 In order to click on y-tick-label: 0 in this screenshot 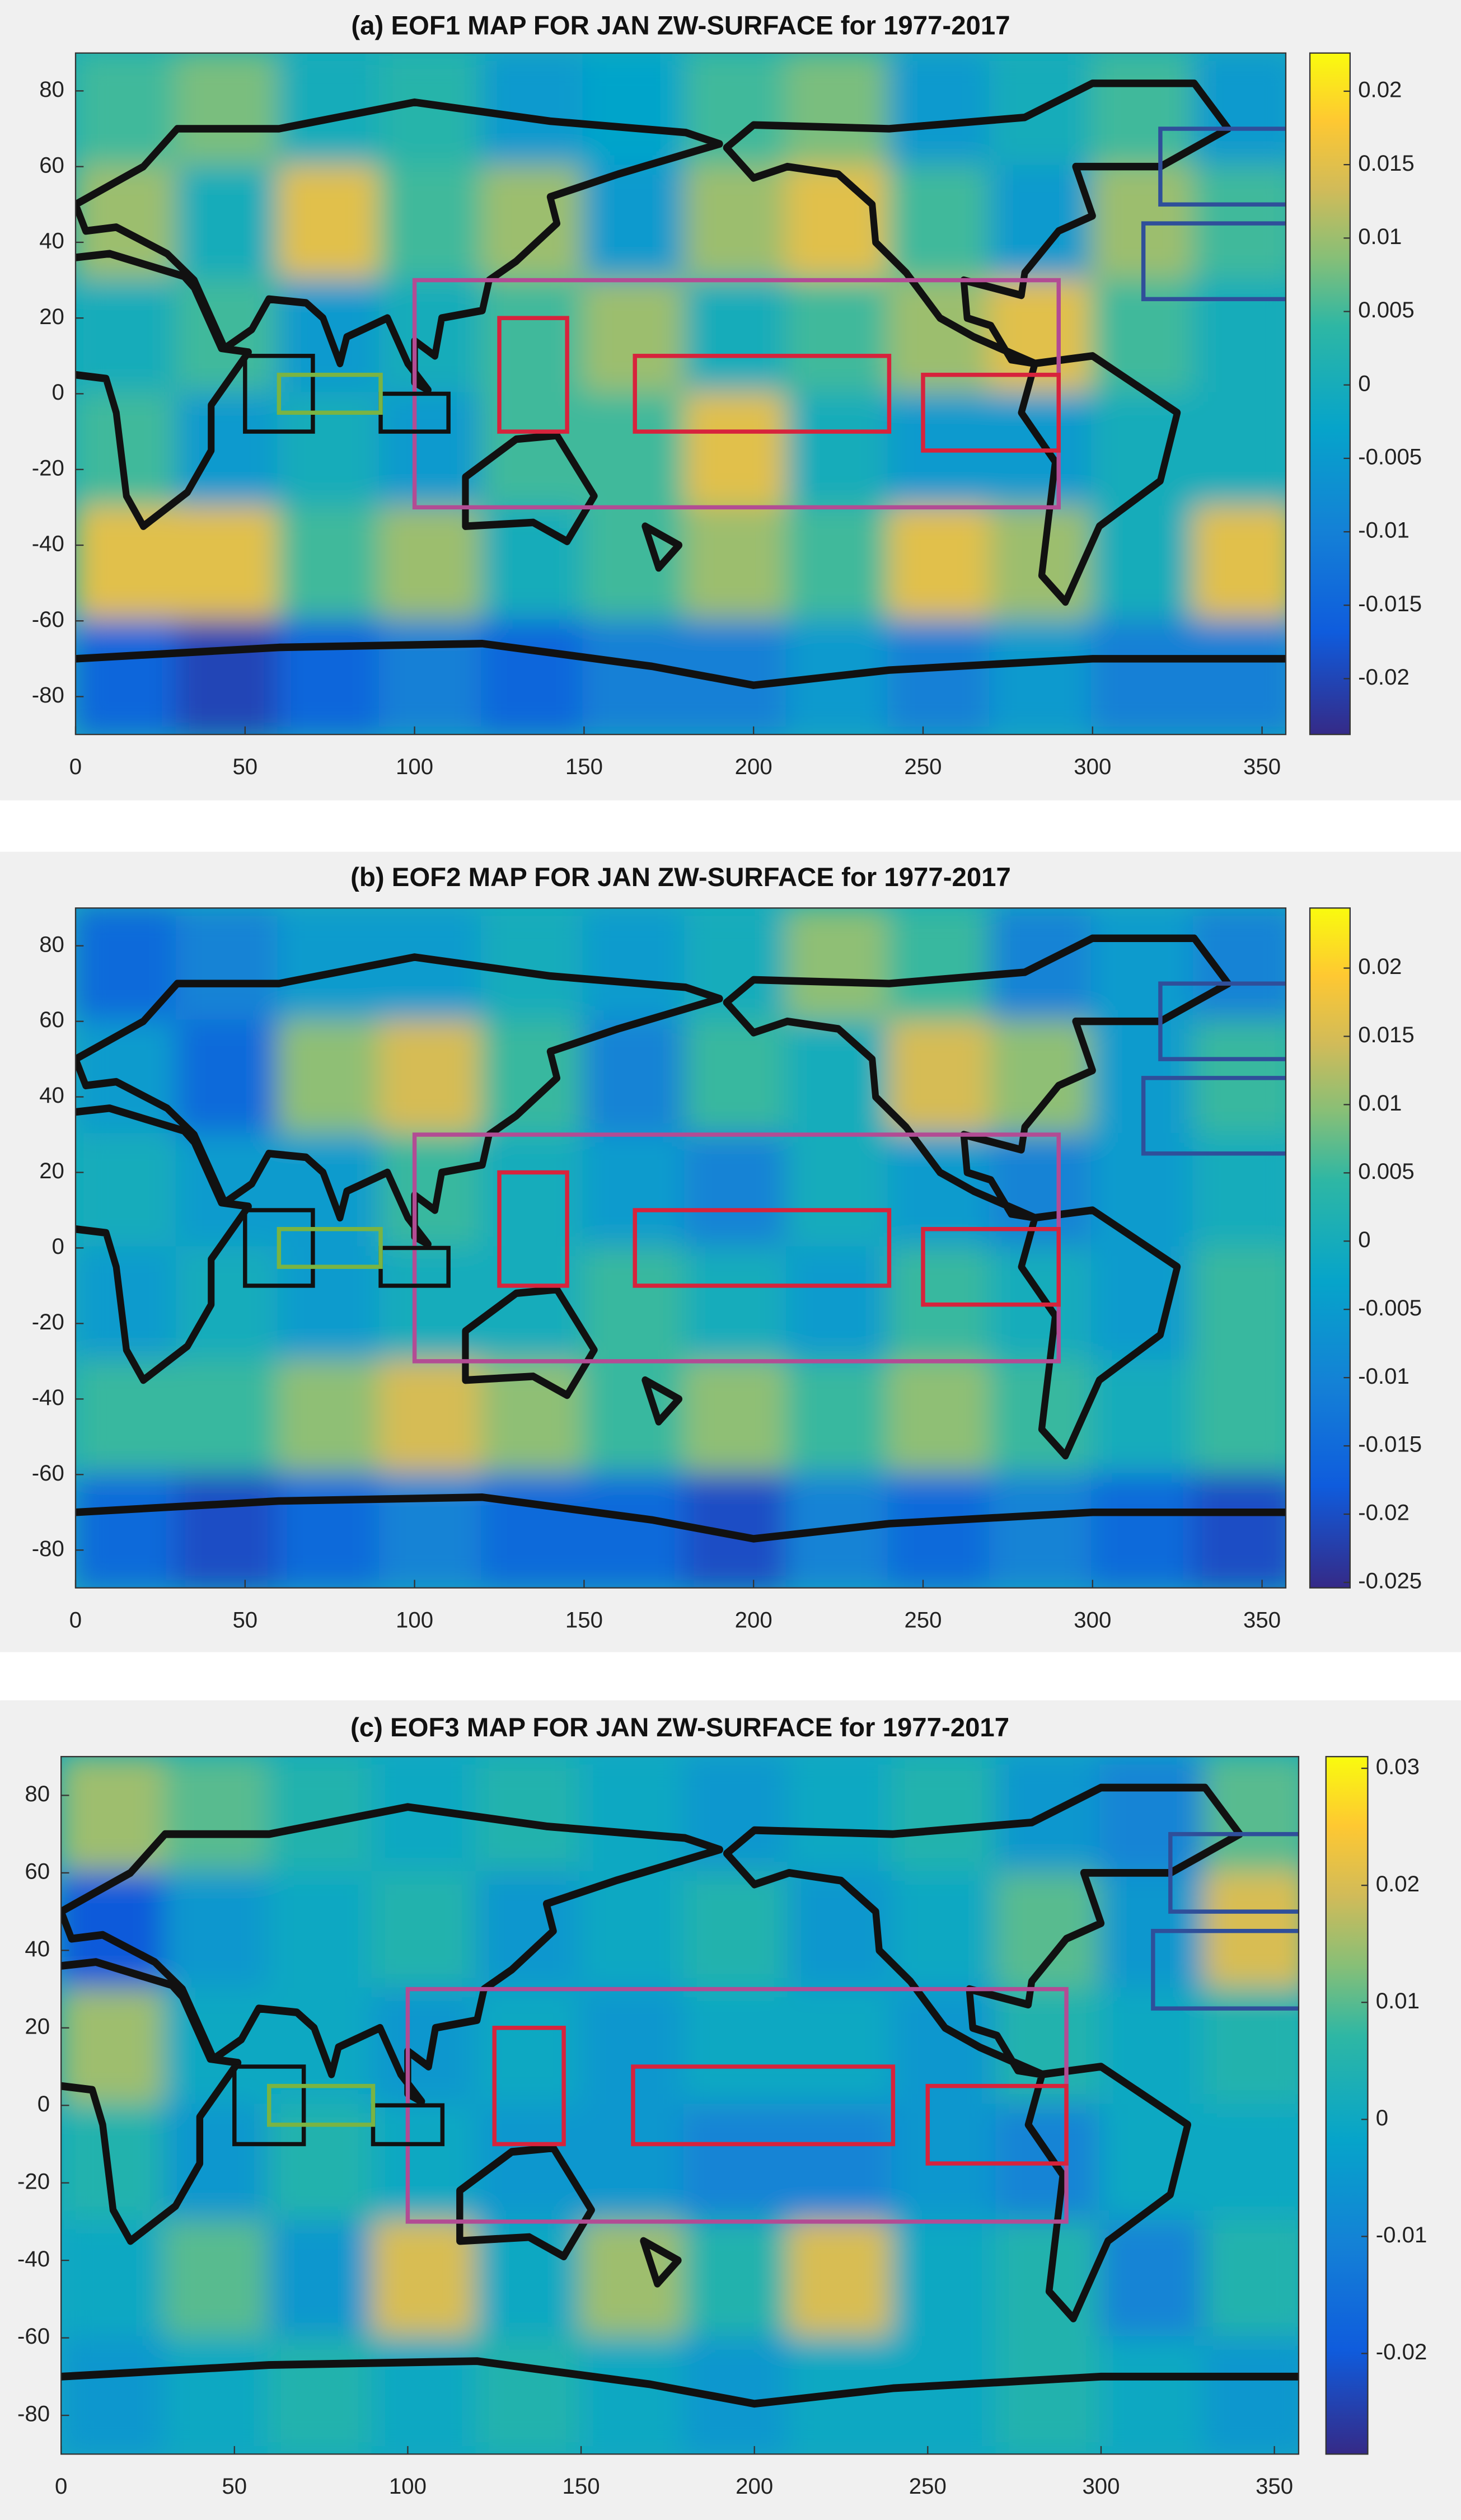, I will do `click(58, 1246)`.